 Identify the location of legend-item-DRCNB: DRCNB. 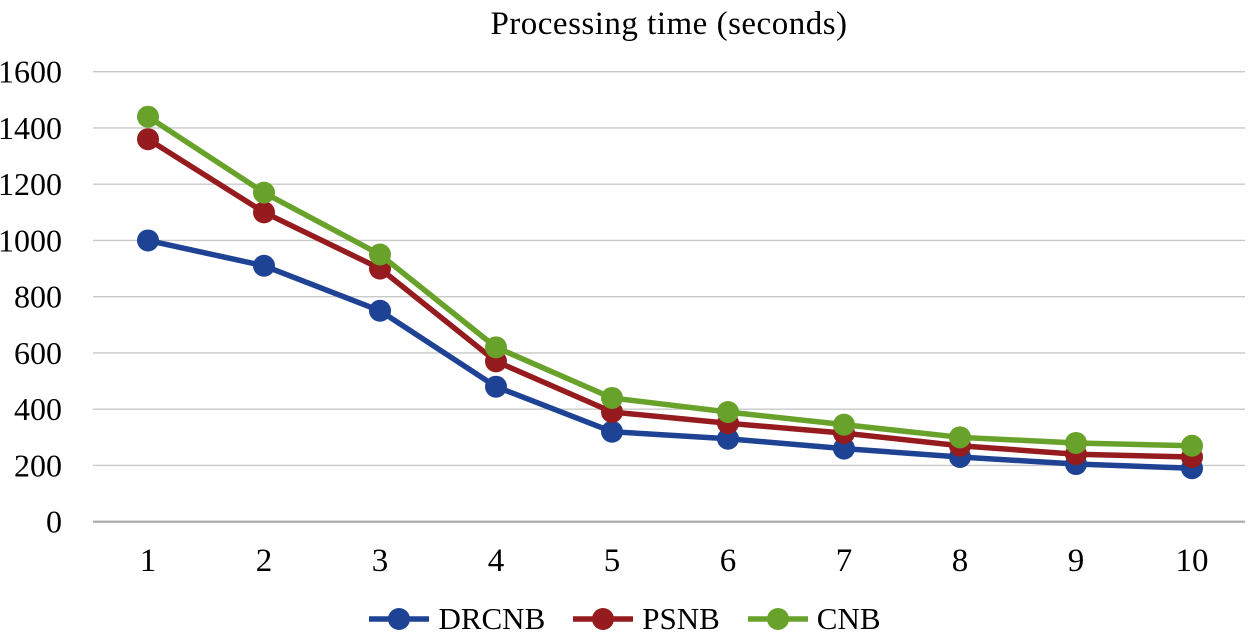
(457, 619).